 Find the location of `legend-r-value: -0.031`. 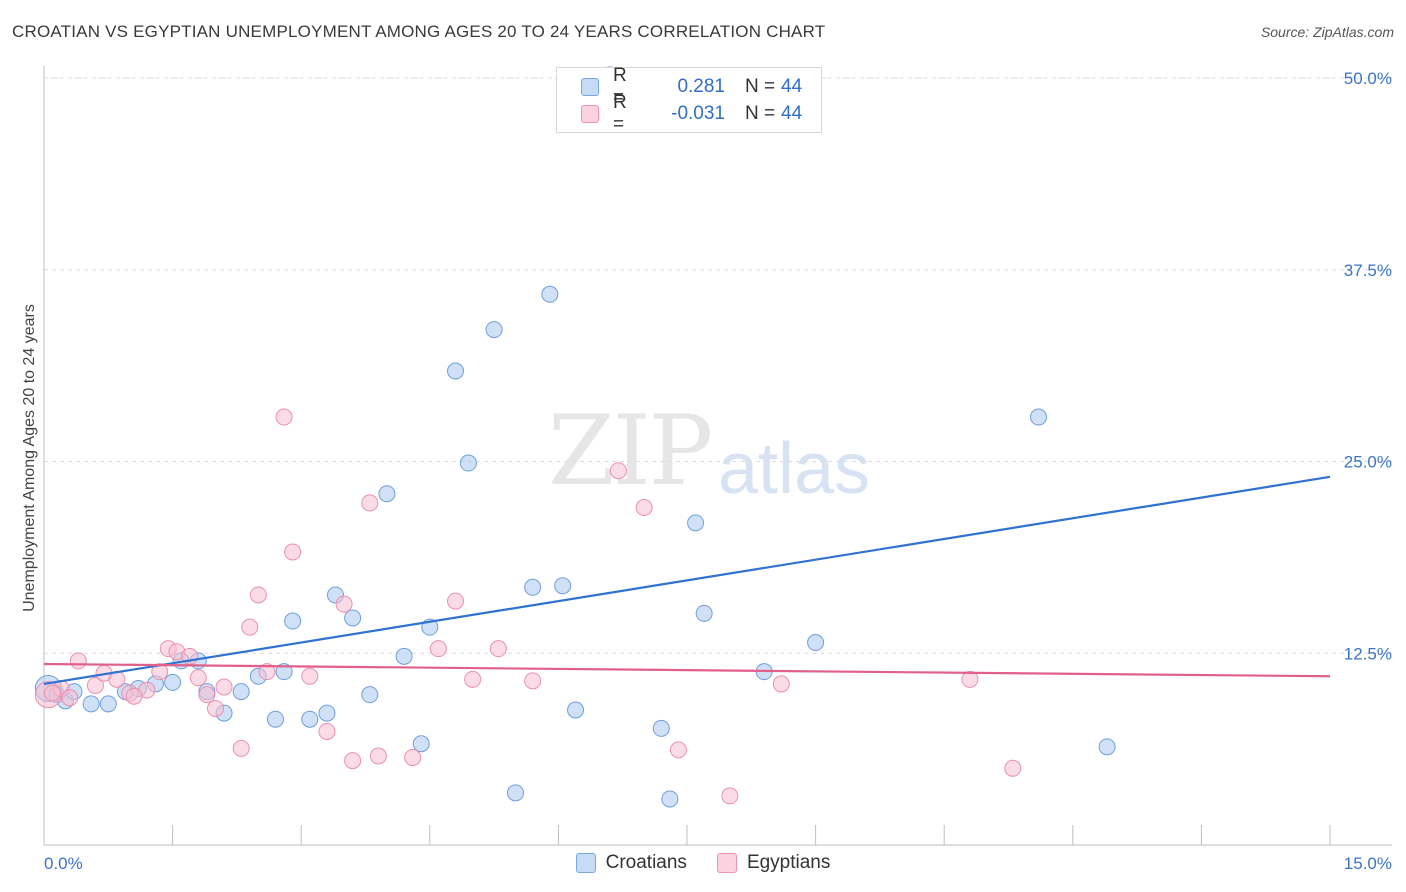

legend-r-value: -0.031 is located at coordinates (698, 113).